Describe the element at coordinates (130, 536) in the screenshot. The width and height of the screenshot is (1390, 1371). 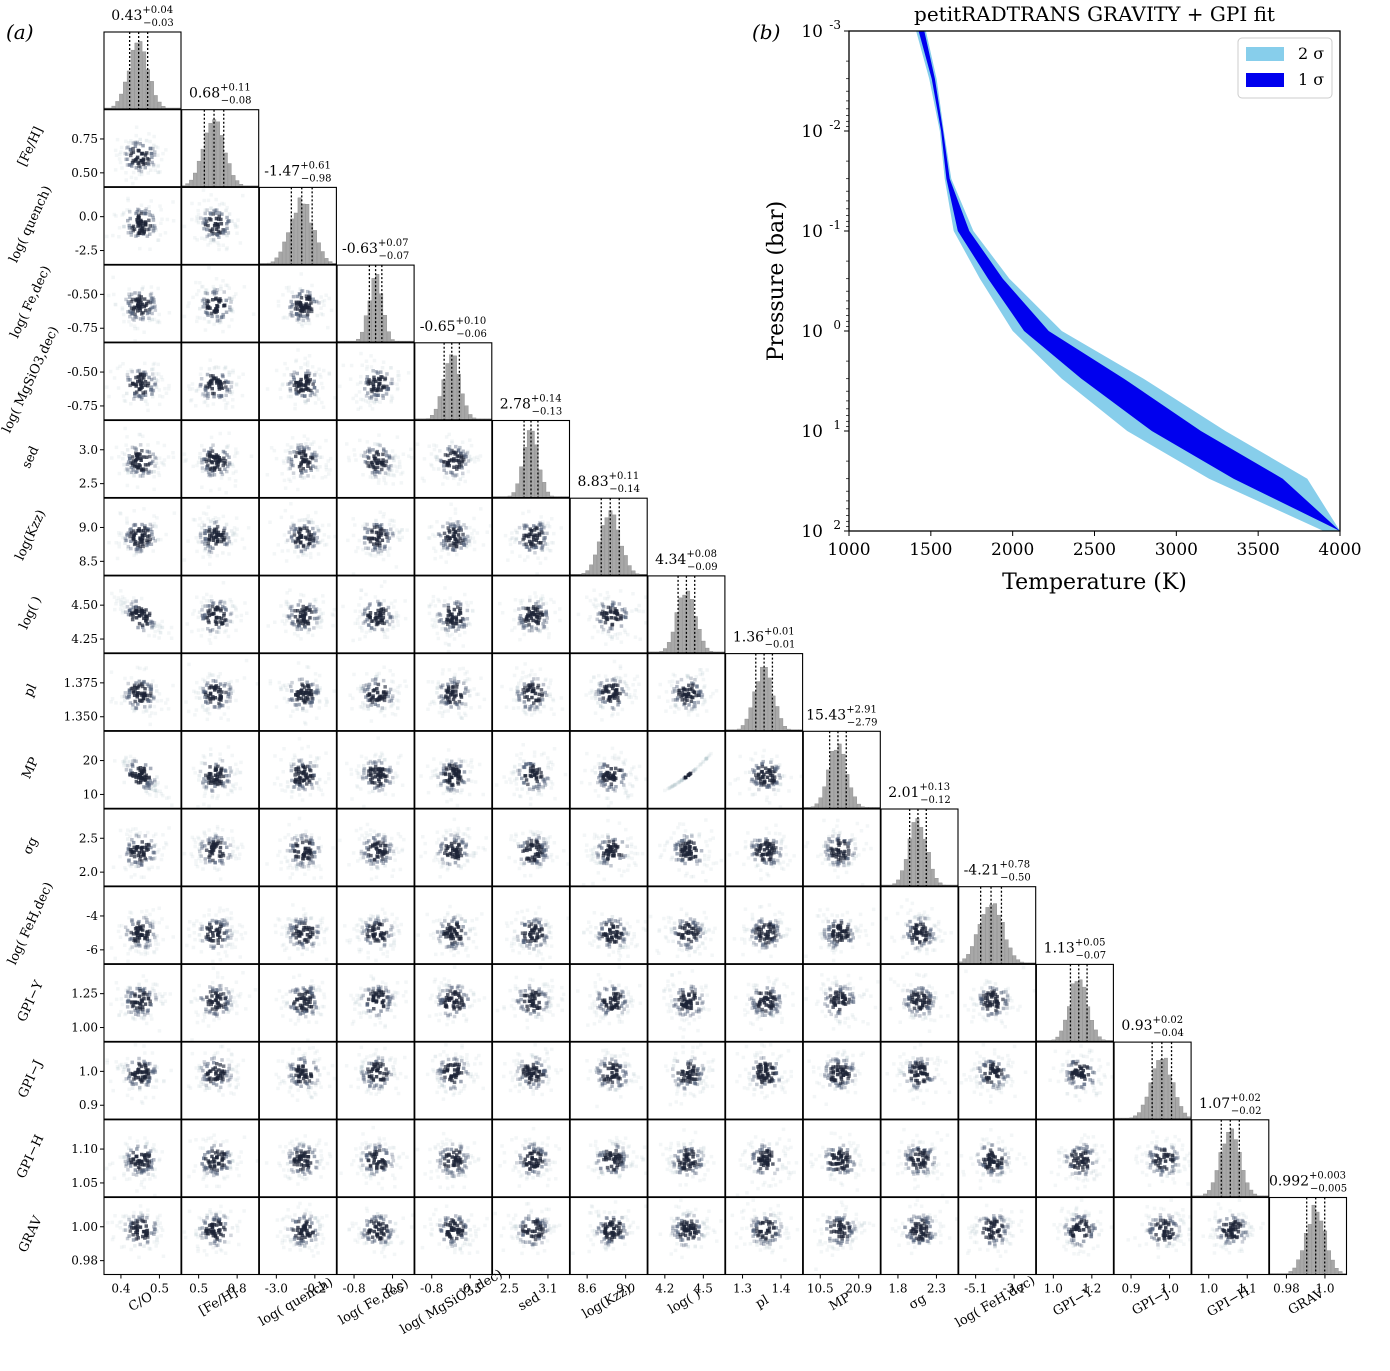
I see `density-panel-6-0: 9.08.5` at that location.